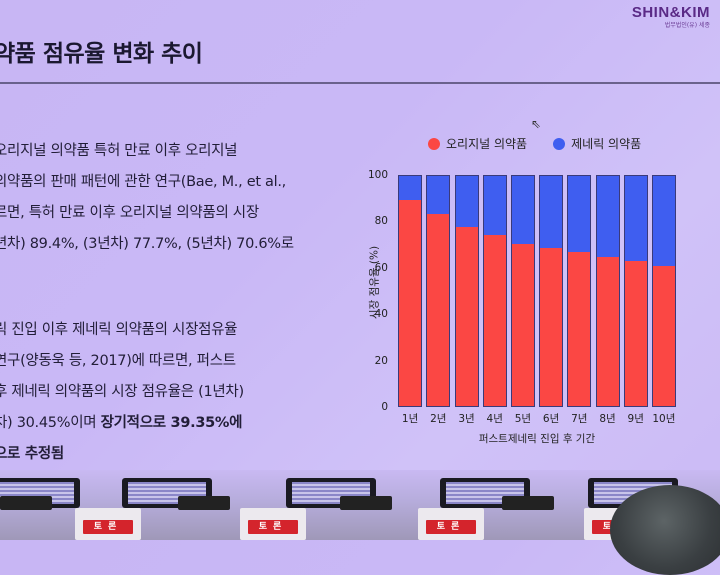 The height and width of the screenshot is (575, 720). I want to click on paragraph-bold-text: 으로 추정됨, so click(32, 454).